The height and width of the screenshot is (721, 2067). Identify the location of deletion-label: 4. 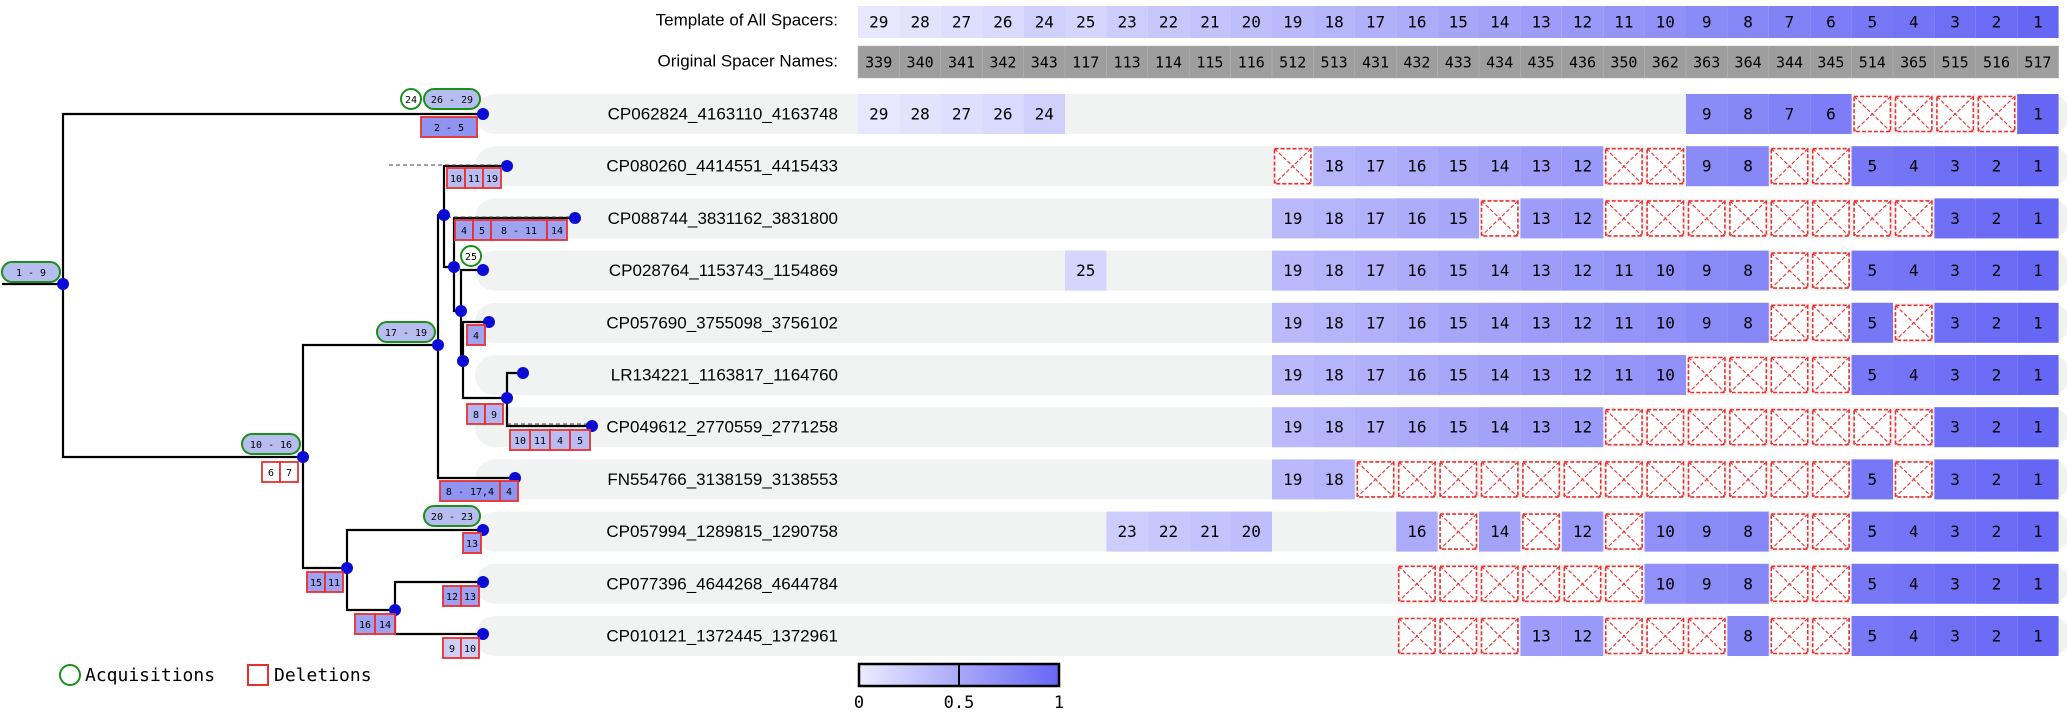
(476, 336).